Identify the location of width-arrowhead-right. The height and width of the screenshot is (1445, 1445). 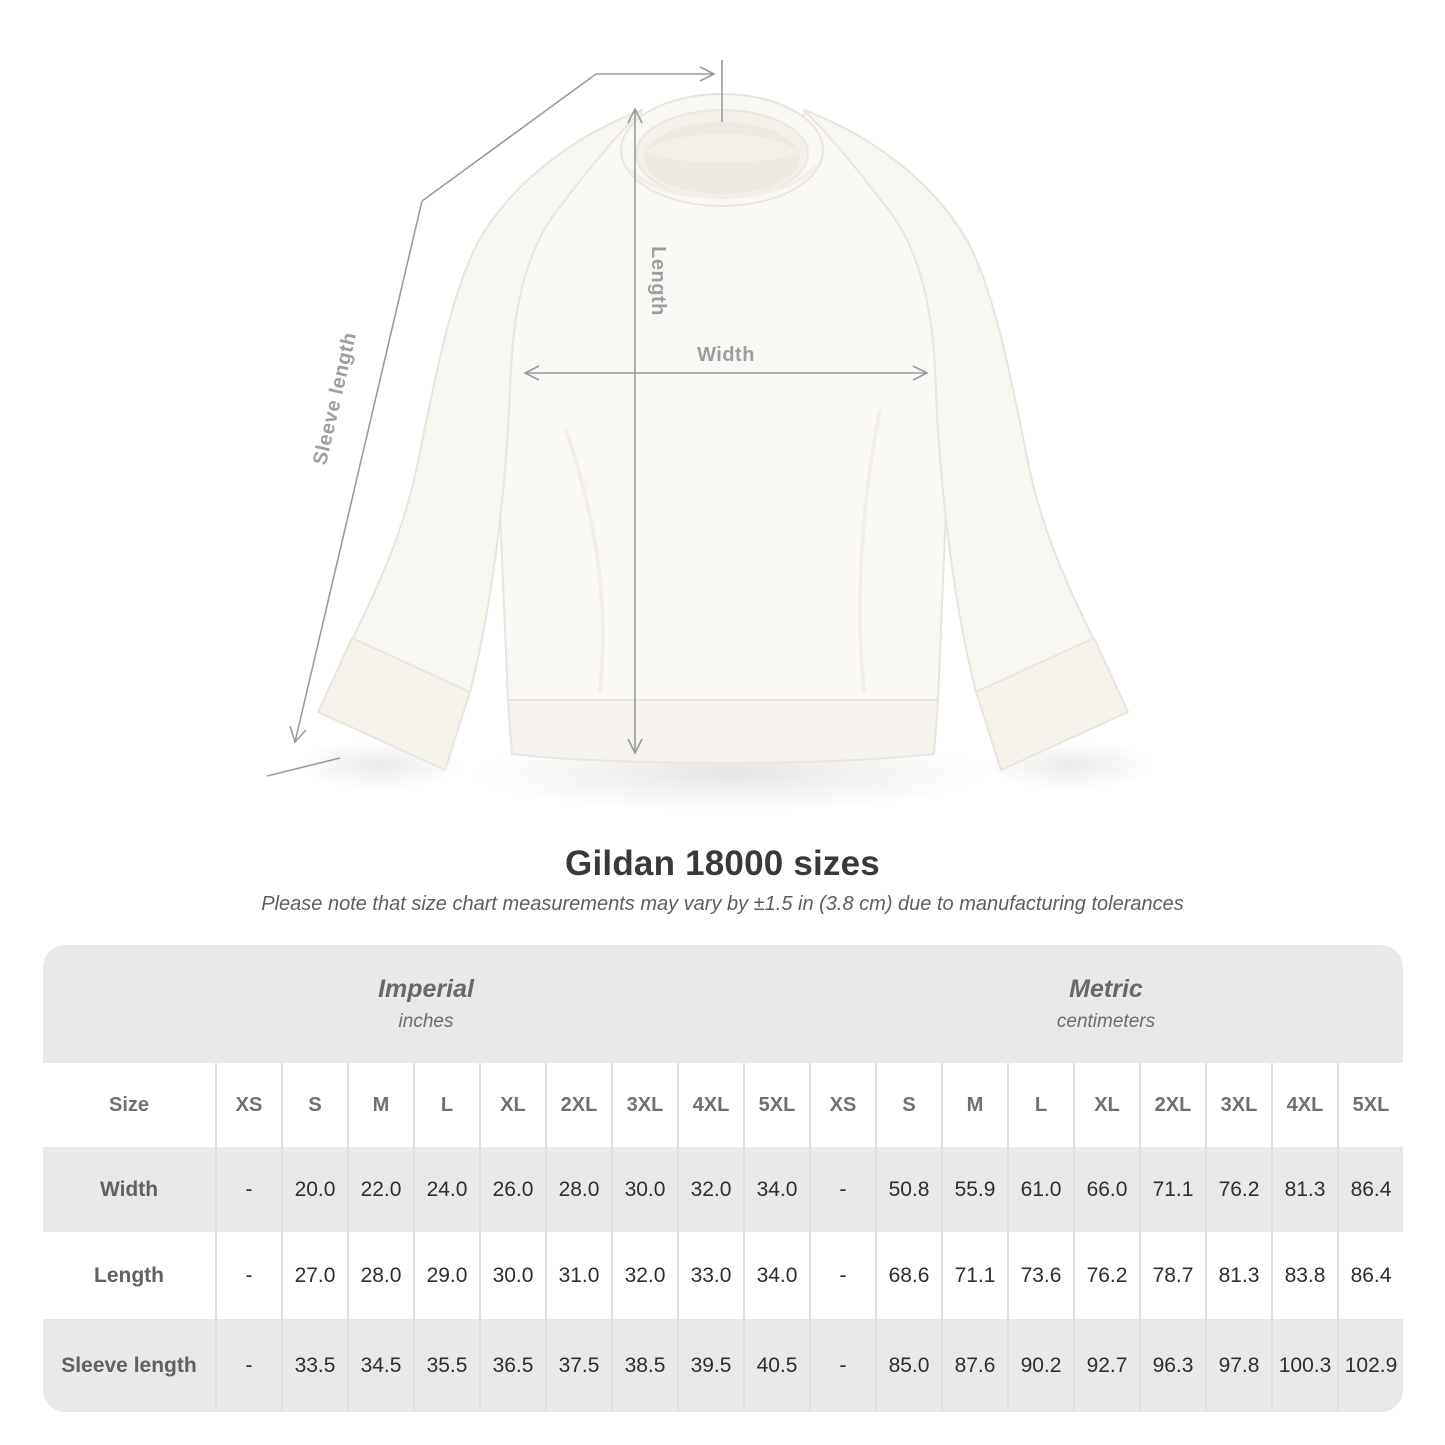
(920, 373).